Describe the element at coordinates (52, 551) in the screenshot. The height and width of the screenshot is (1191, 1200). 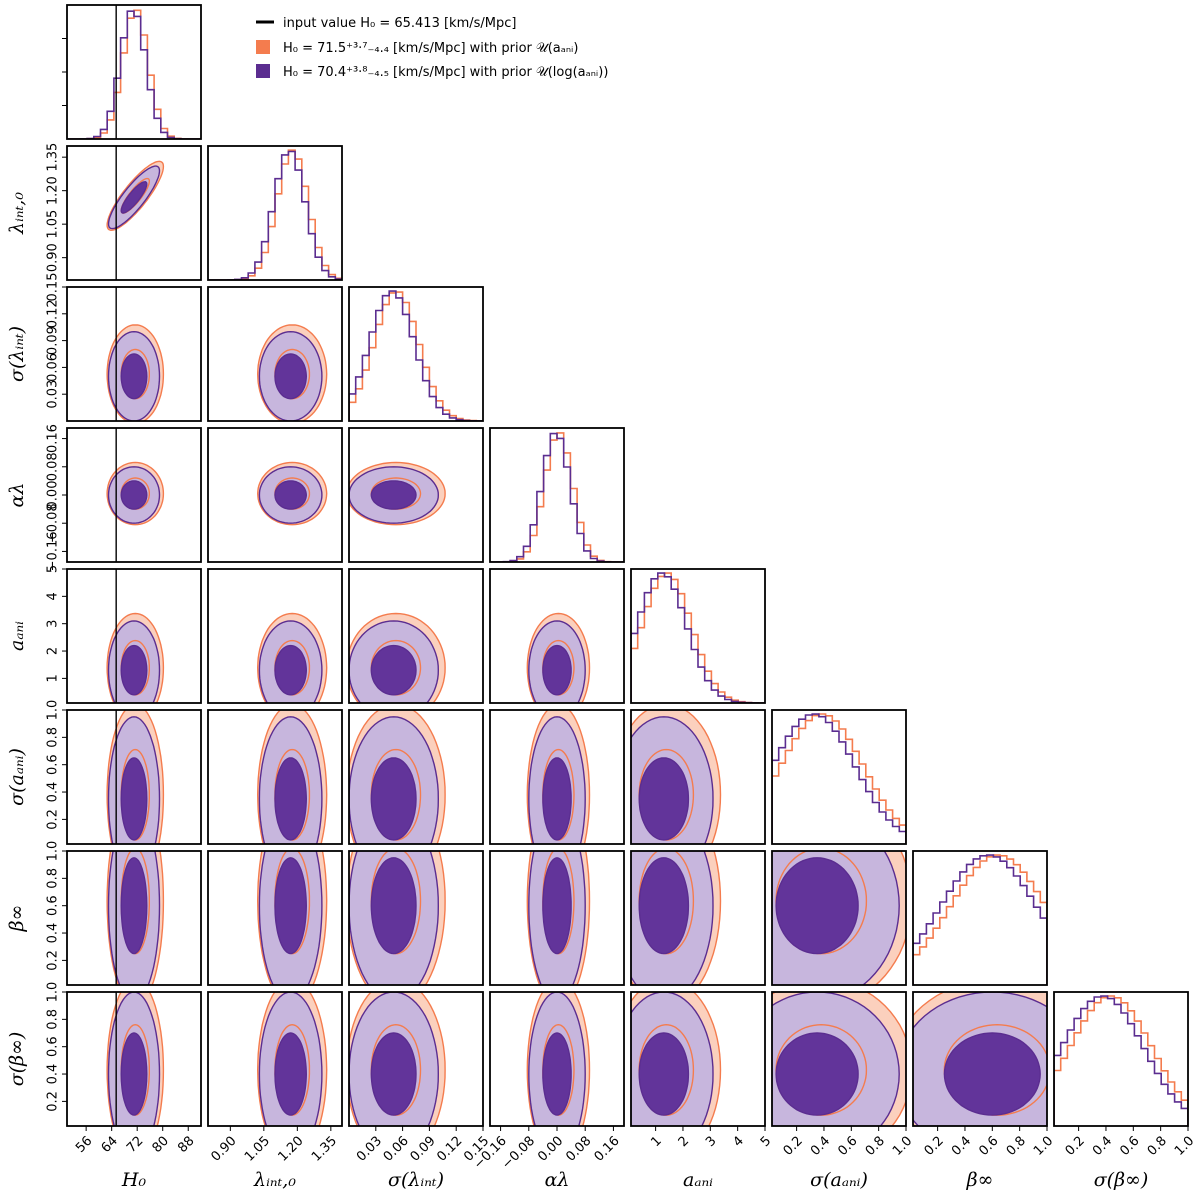
I see `y-tick-label: −0.16` at that location.